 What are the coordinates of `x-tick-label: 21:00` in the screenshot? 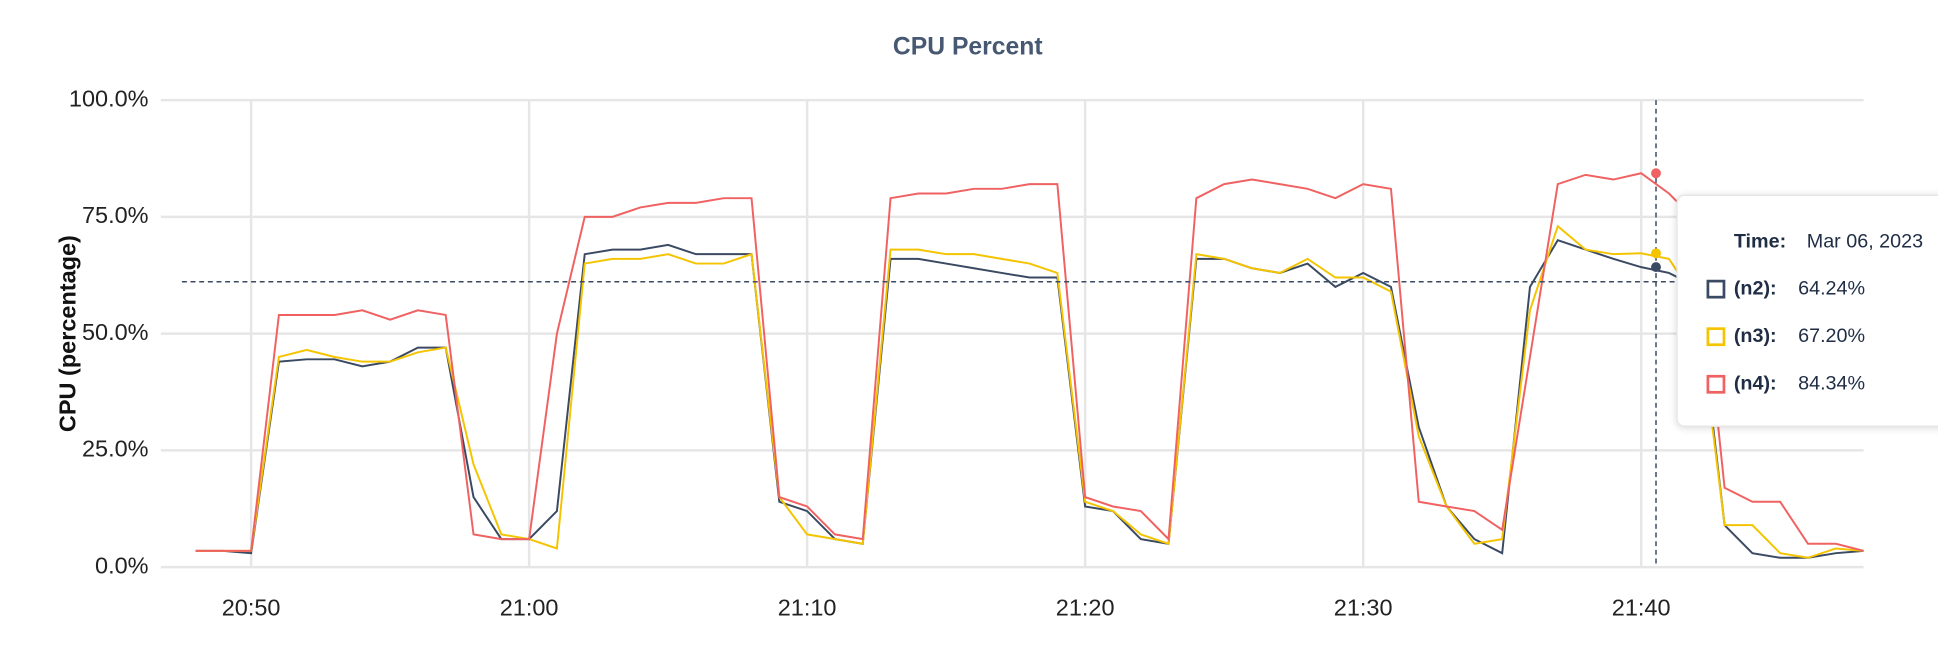 It's located at (529, 607).